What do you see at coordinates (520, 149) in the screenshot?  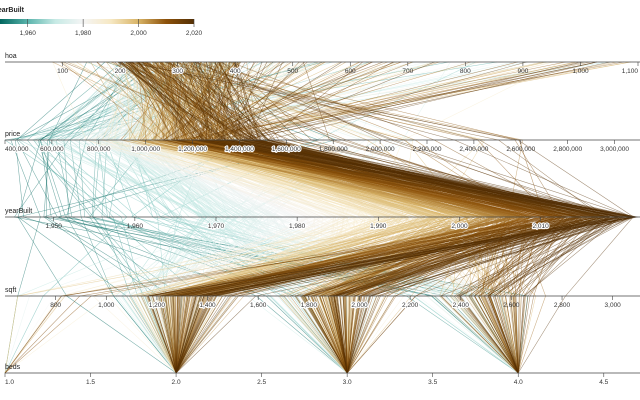 I see `axis-tick-label: 2,600,000` at bounding box center [520, 149].